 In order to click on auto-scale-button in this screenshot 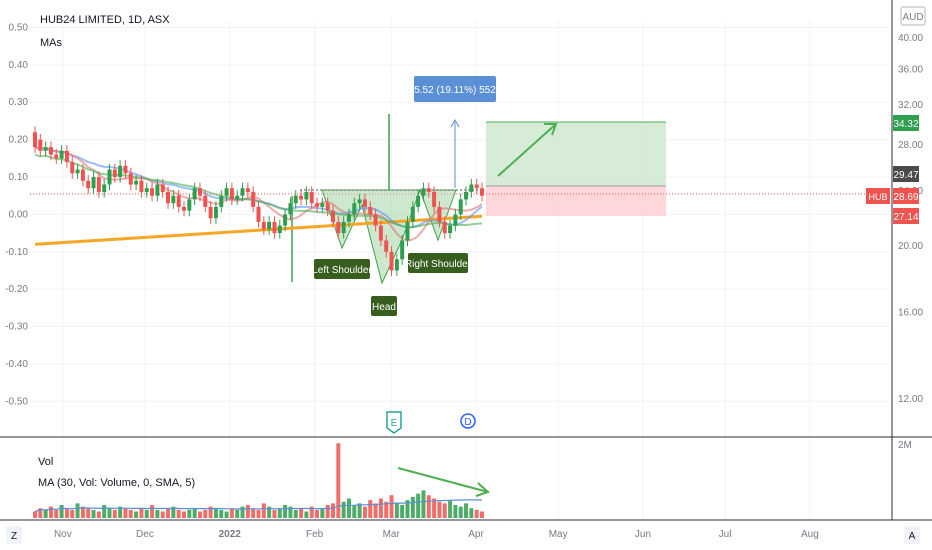, I will do `click(912, 535)`.